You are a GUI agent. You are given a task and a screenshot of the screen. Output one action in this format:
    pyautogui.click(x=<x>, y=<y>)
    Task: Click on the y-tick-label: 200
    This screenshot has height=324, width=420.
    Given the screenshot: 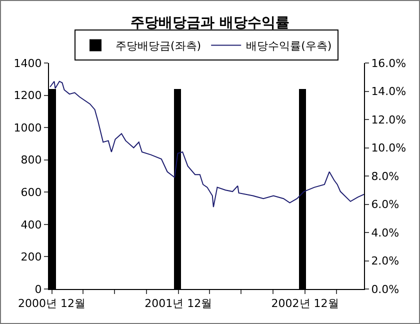 What is the action you would take?
    pyautogui.click(x=31, y=257)
    